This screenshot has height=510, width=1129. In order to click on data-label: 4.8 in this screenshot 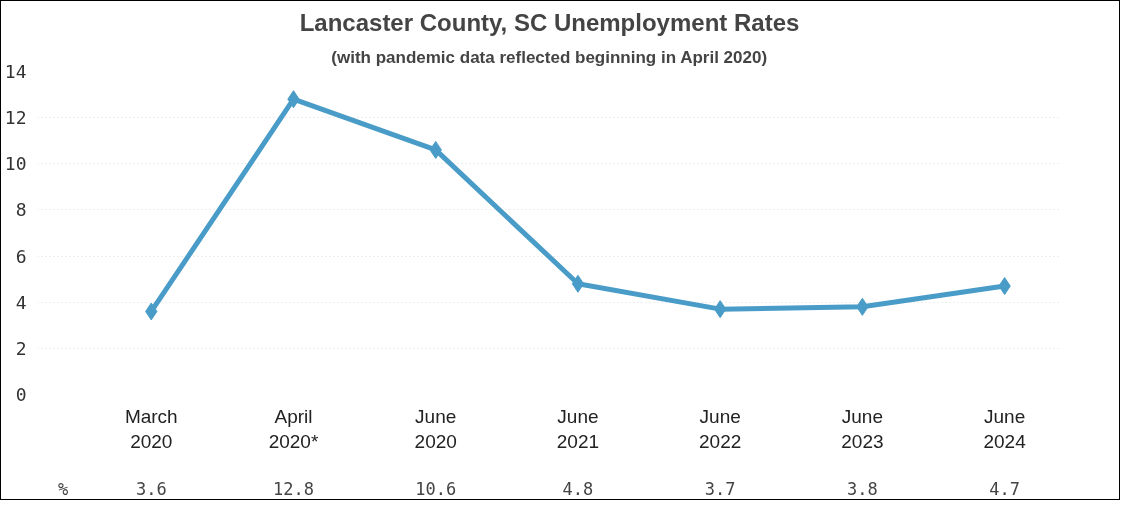, I will do `click(578, 488)`.